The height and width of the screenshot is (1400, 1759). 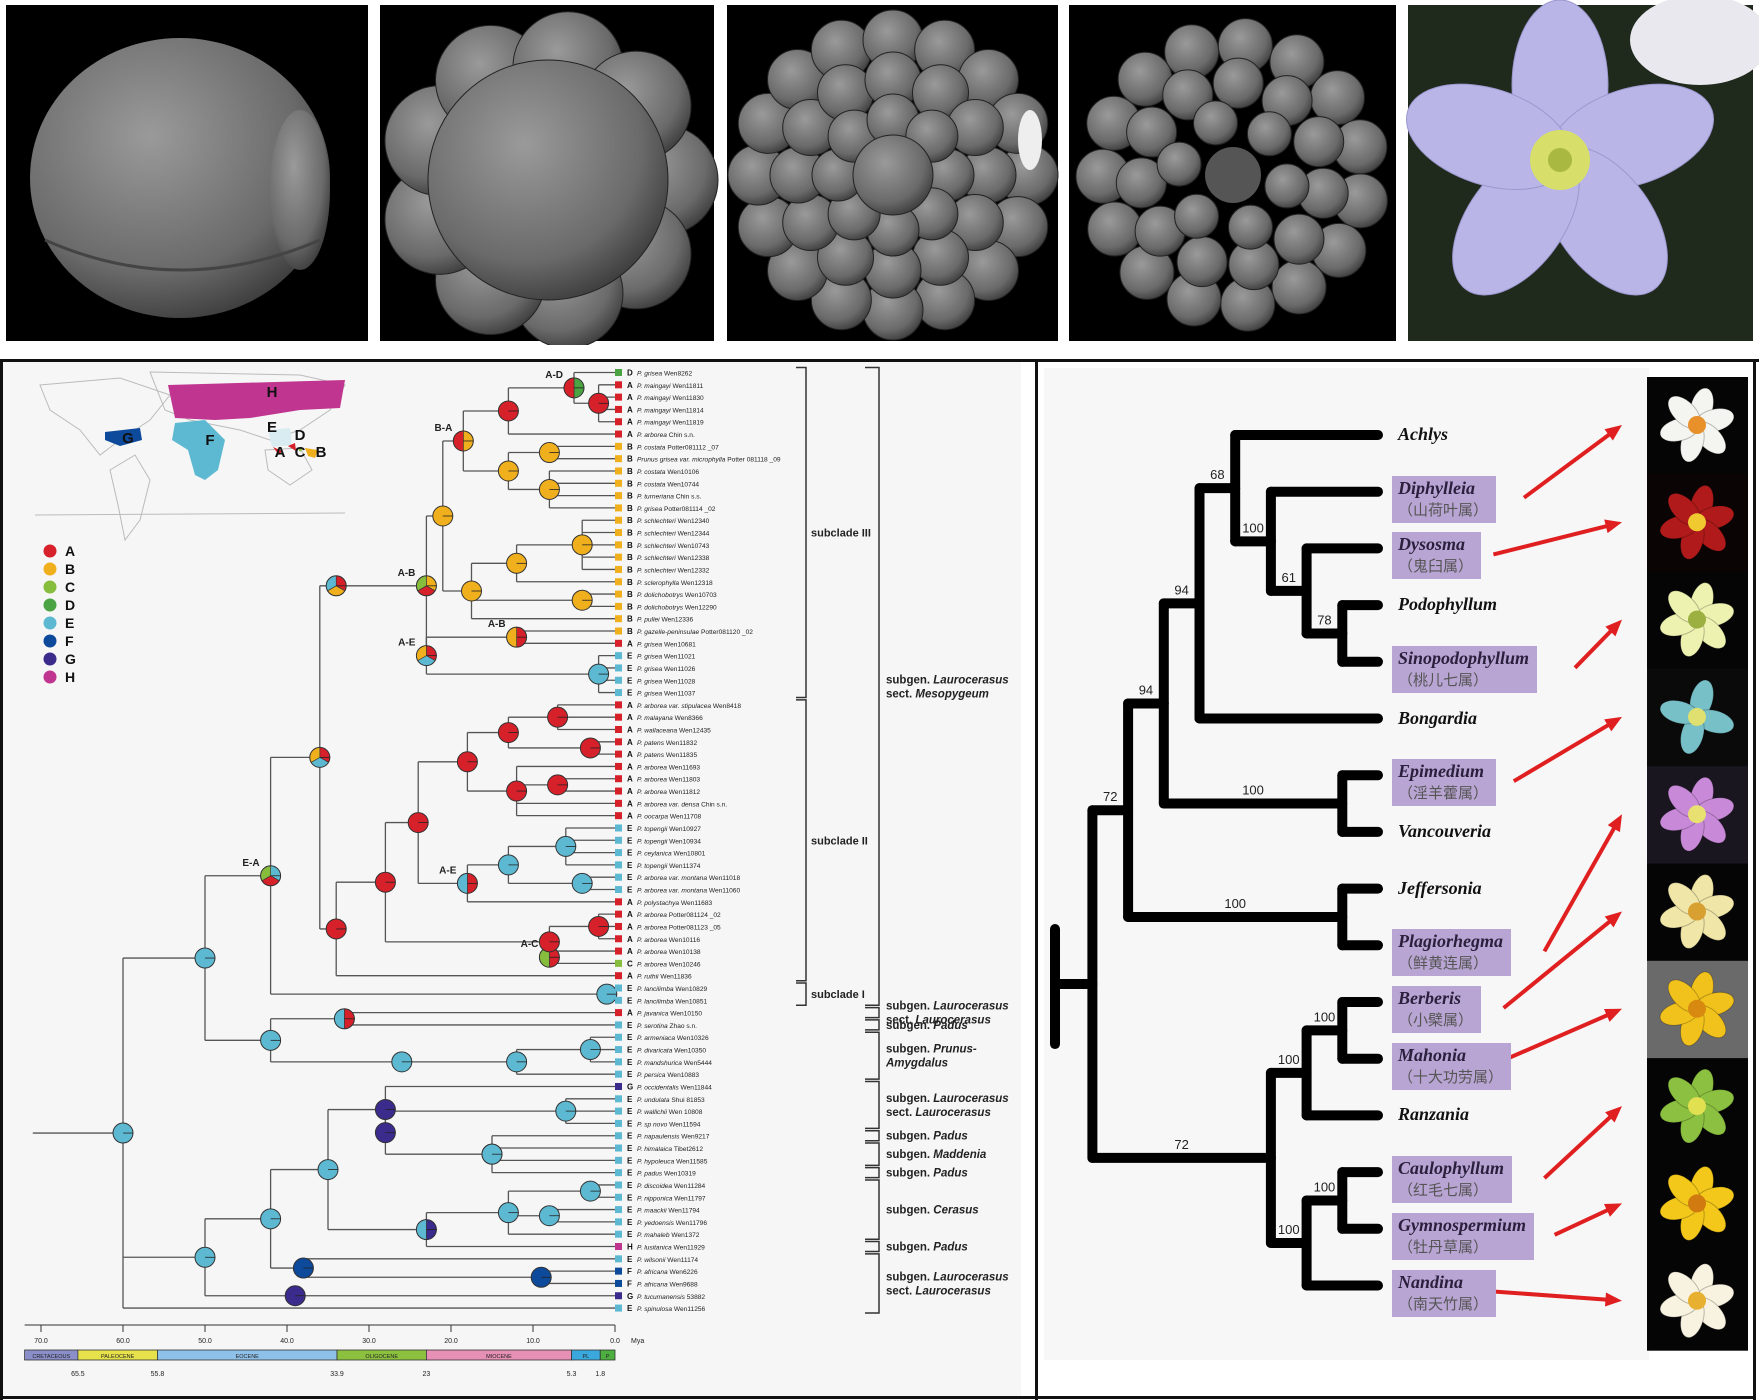 I want to click on taxonomy-label-part: Prunus-, so click(x=955, y=1050).